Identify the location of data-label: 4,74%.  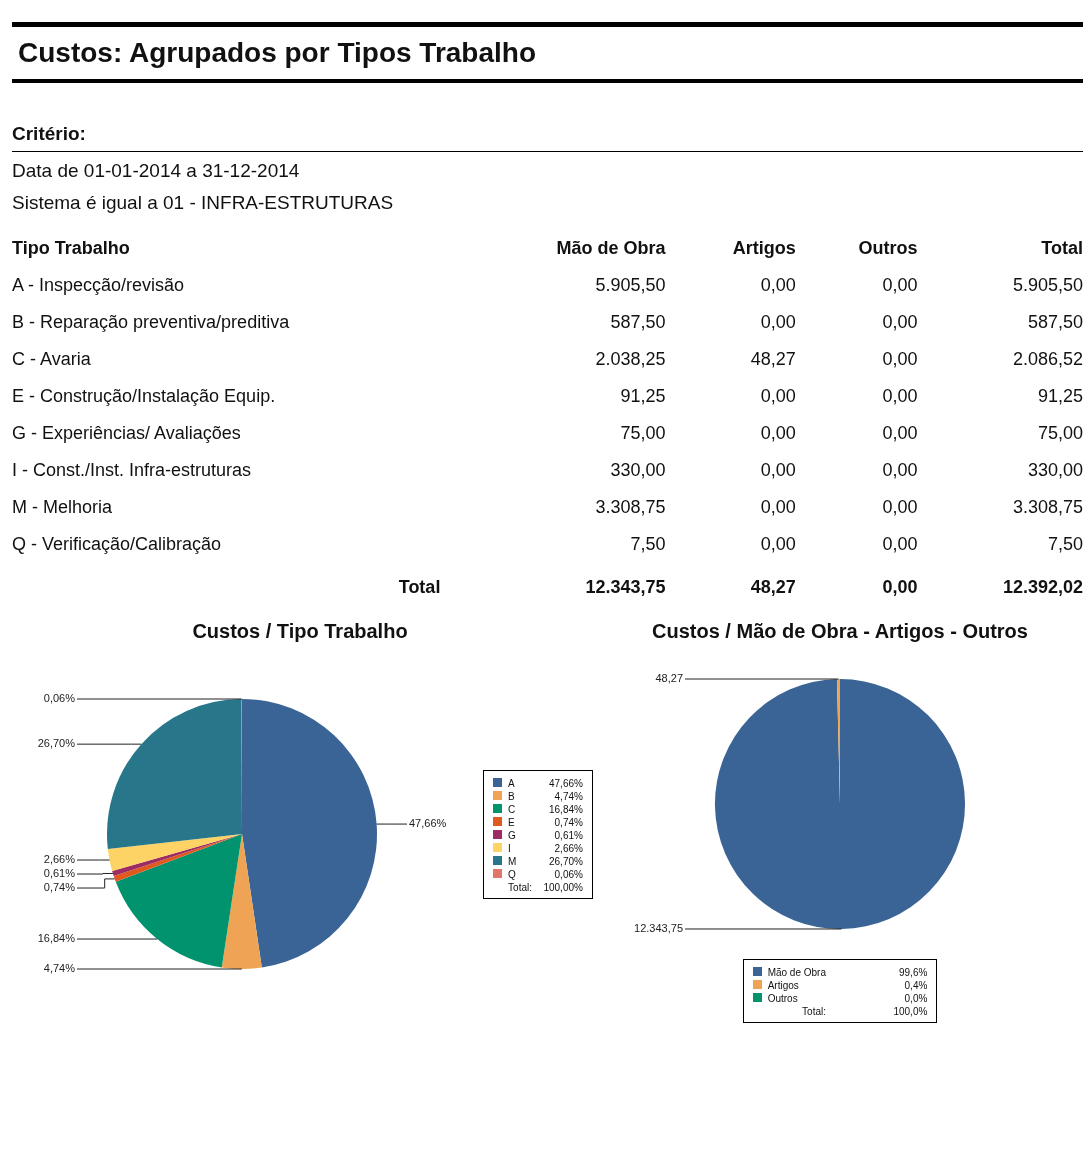
(59, 968).